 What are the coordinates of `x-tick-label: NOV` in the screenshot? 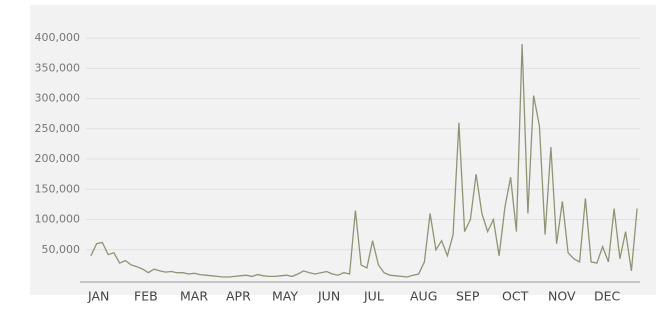 It's located at (562, 296).